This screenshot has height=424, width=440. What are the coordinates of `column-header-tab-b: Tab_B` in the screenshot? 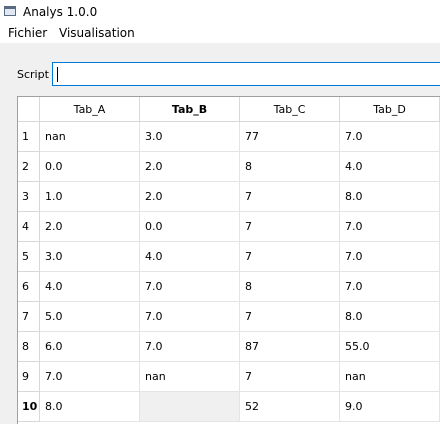 It's located at (190, 109).